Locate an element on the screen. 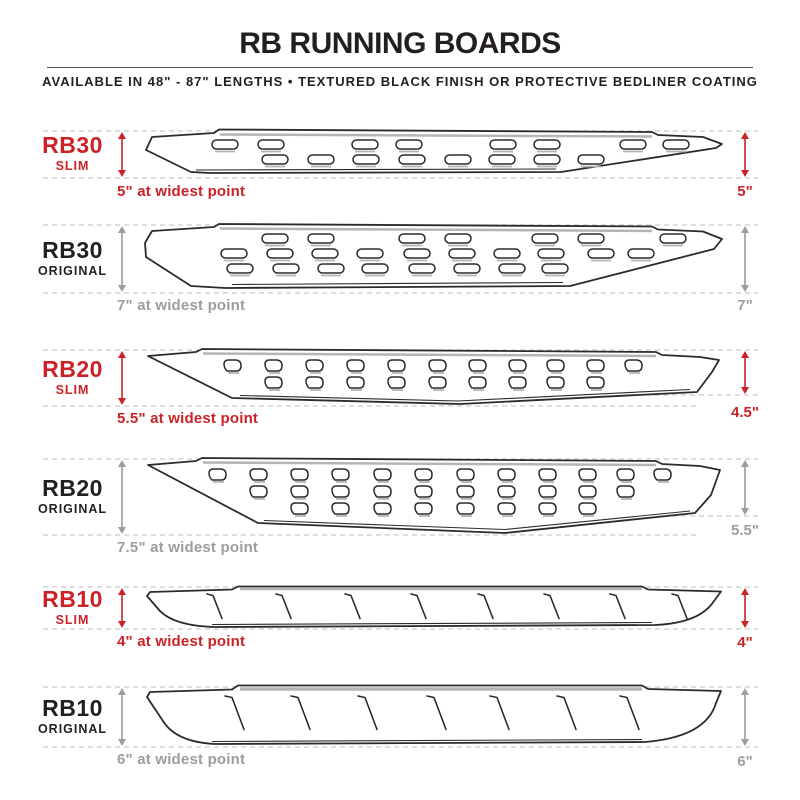  rb30-slim-board-drawing is located at coordinates (400, 153).